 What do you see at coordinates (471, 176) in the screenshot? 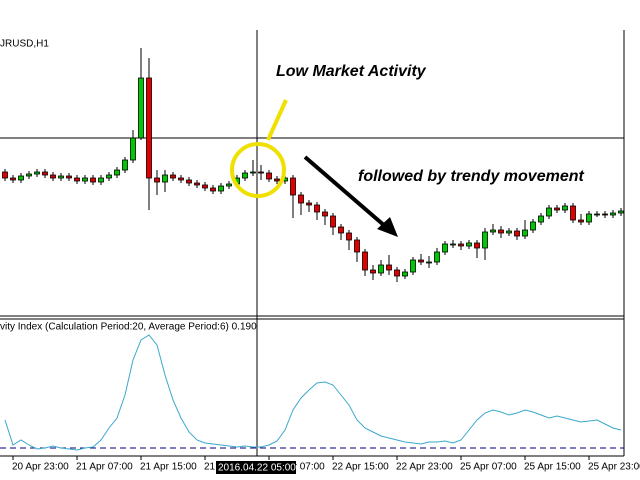
I see `annotation: followed by trendy movement` at bounding box center [471, 176].